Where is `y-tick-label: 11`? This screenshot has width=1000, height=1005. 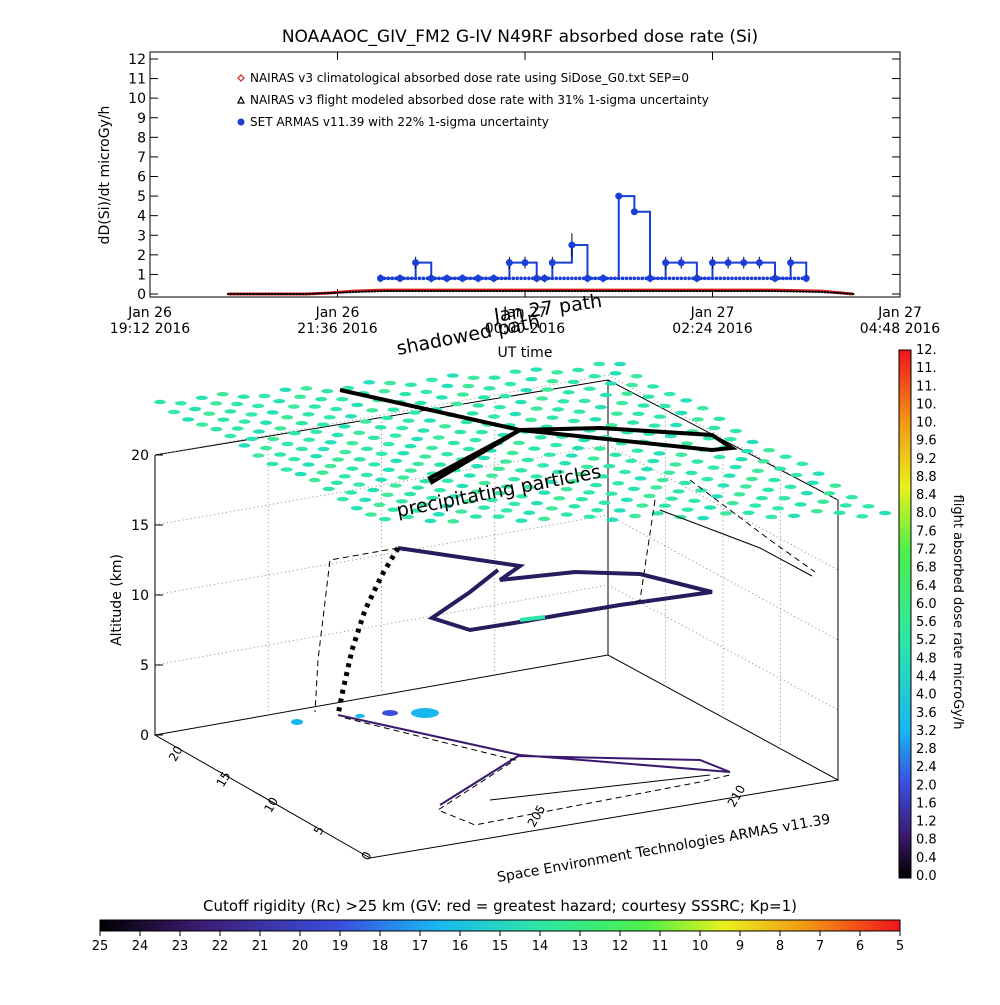 y-tick-label: 11 is located at coordinates (137, 80).